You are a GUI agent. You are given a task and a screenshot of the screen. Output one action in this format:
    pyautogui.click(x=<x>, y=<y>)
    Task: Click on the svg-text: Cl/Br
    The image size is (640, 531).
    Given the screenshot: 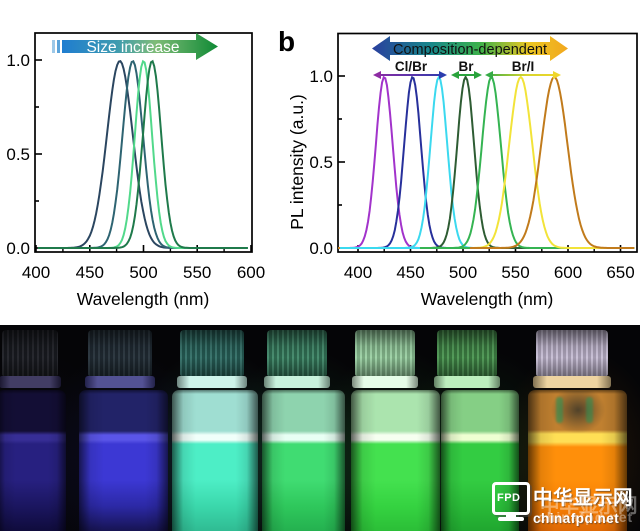 What is the action you would take?
    pyautogui.click(x=411, y=66)
    